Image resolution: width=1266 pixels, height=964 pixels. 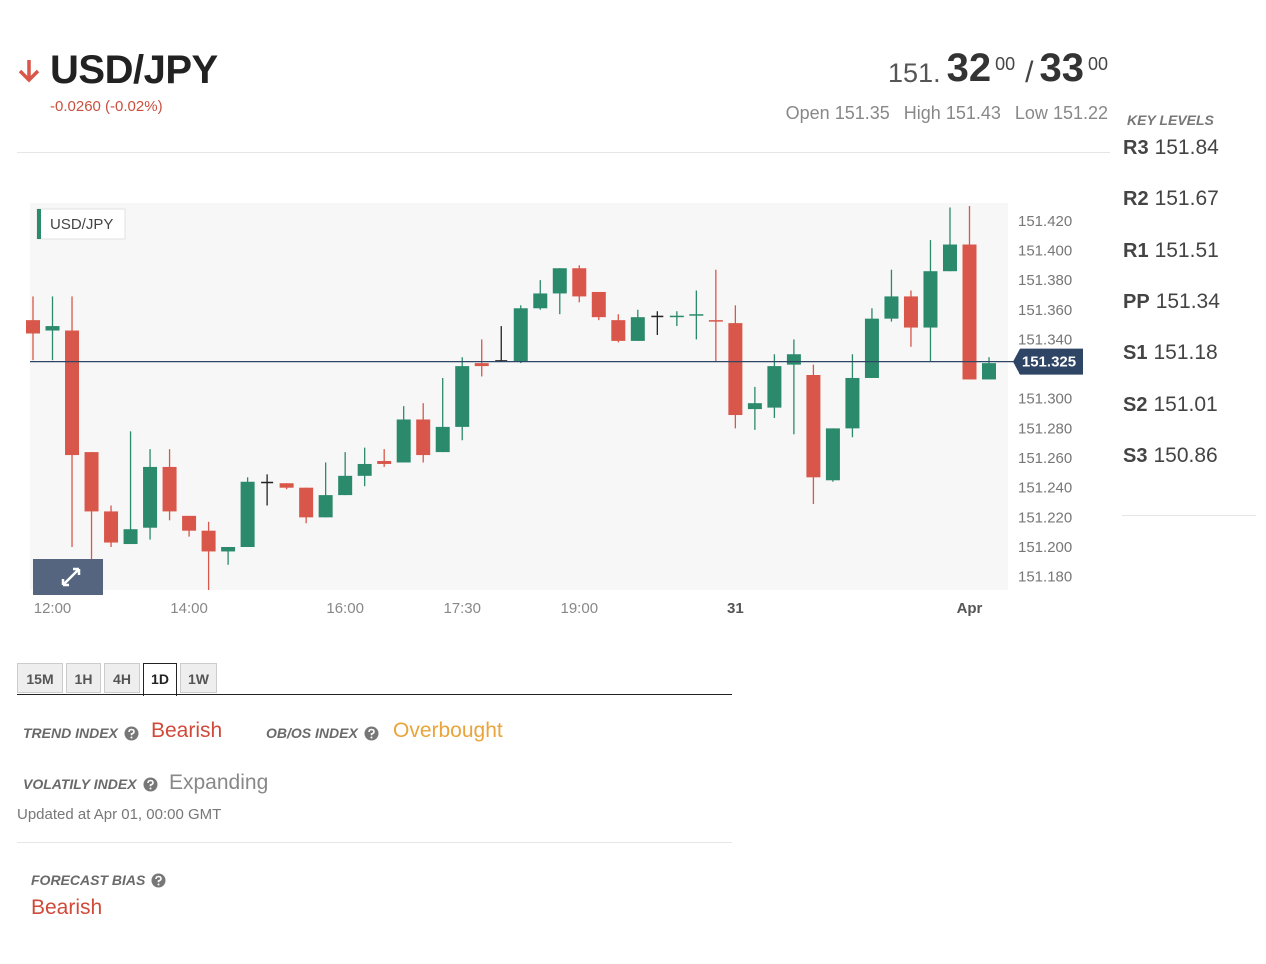 What do you see at coordinates (1170, 405) in the screenshot?
I see `key-level: S2 151.01` at bounding box center [1170, 405].